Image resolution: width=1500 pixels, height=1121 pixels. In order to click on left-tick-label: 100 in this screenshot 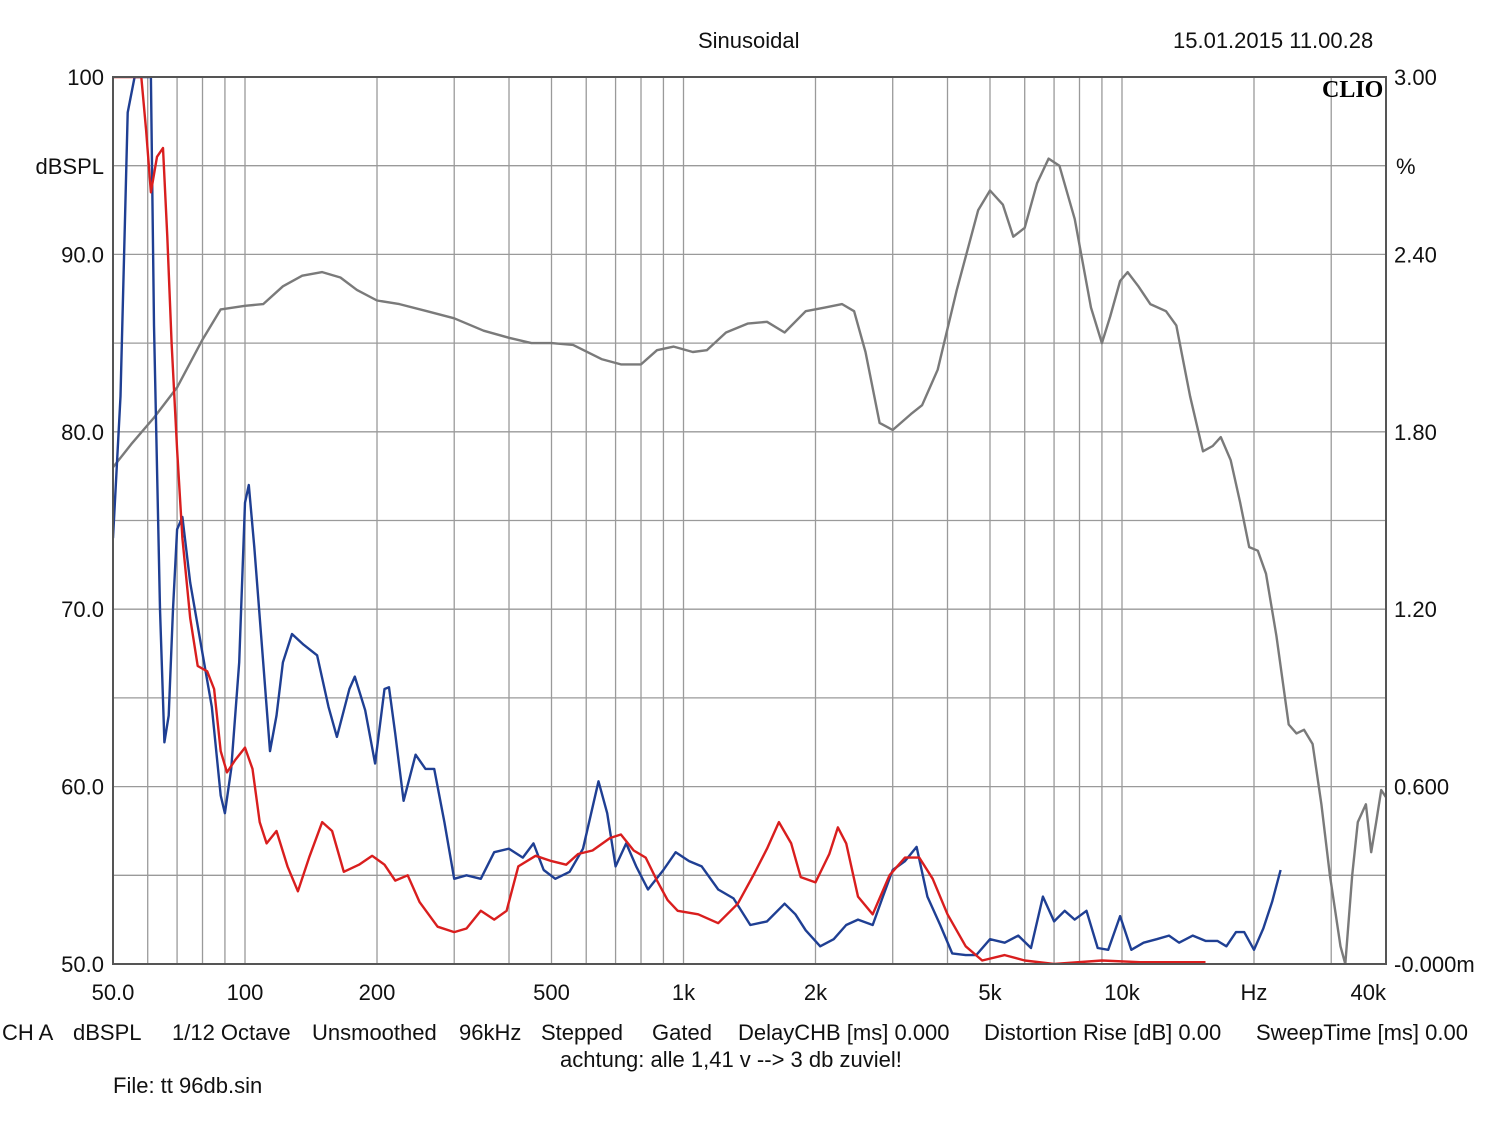, I will do `click(85, 77)`.